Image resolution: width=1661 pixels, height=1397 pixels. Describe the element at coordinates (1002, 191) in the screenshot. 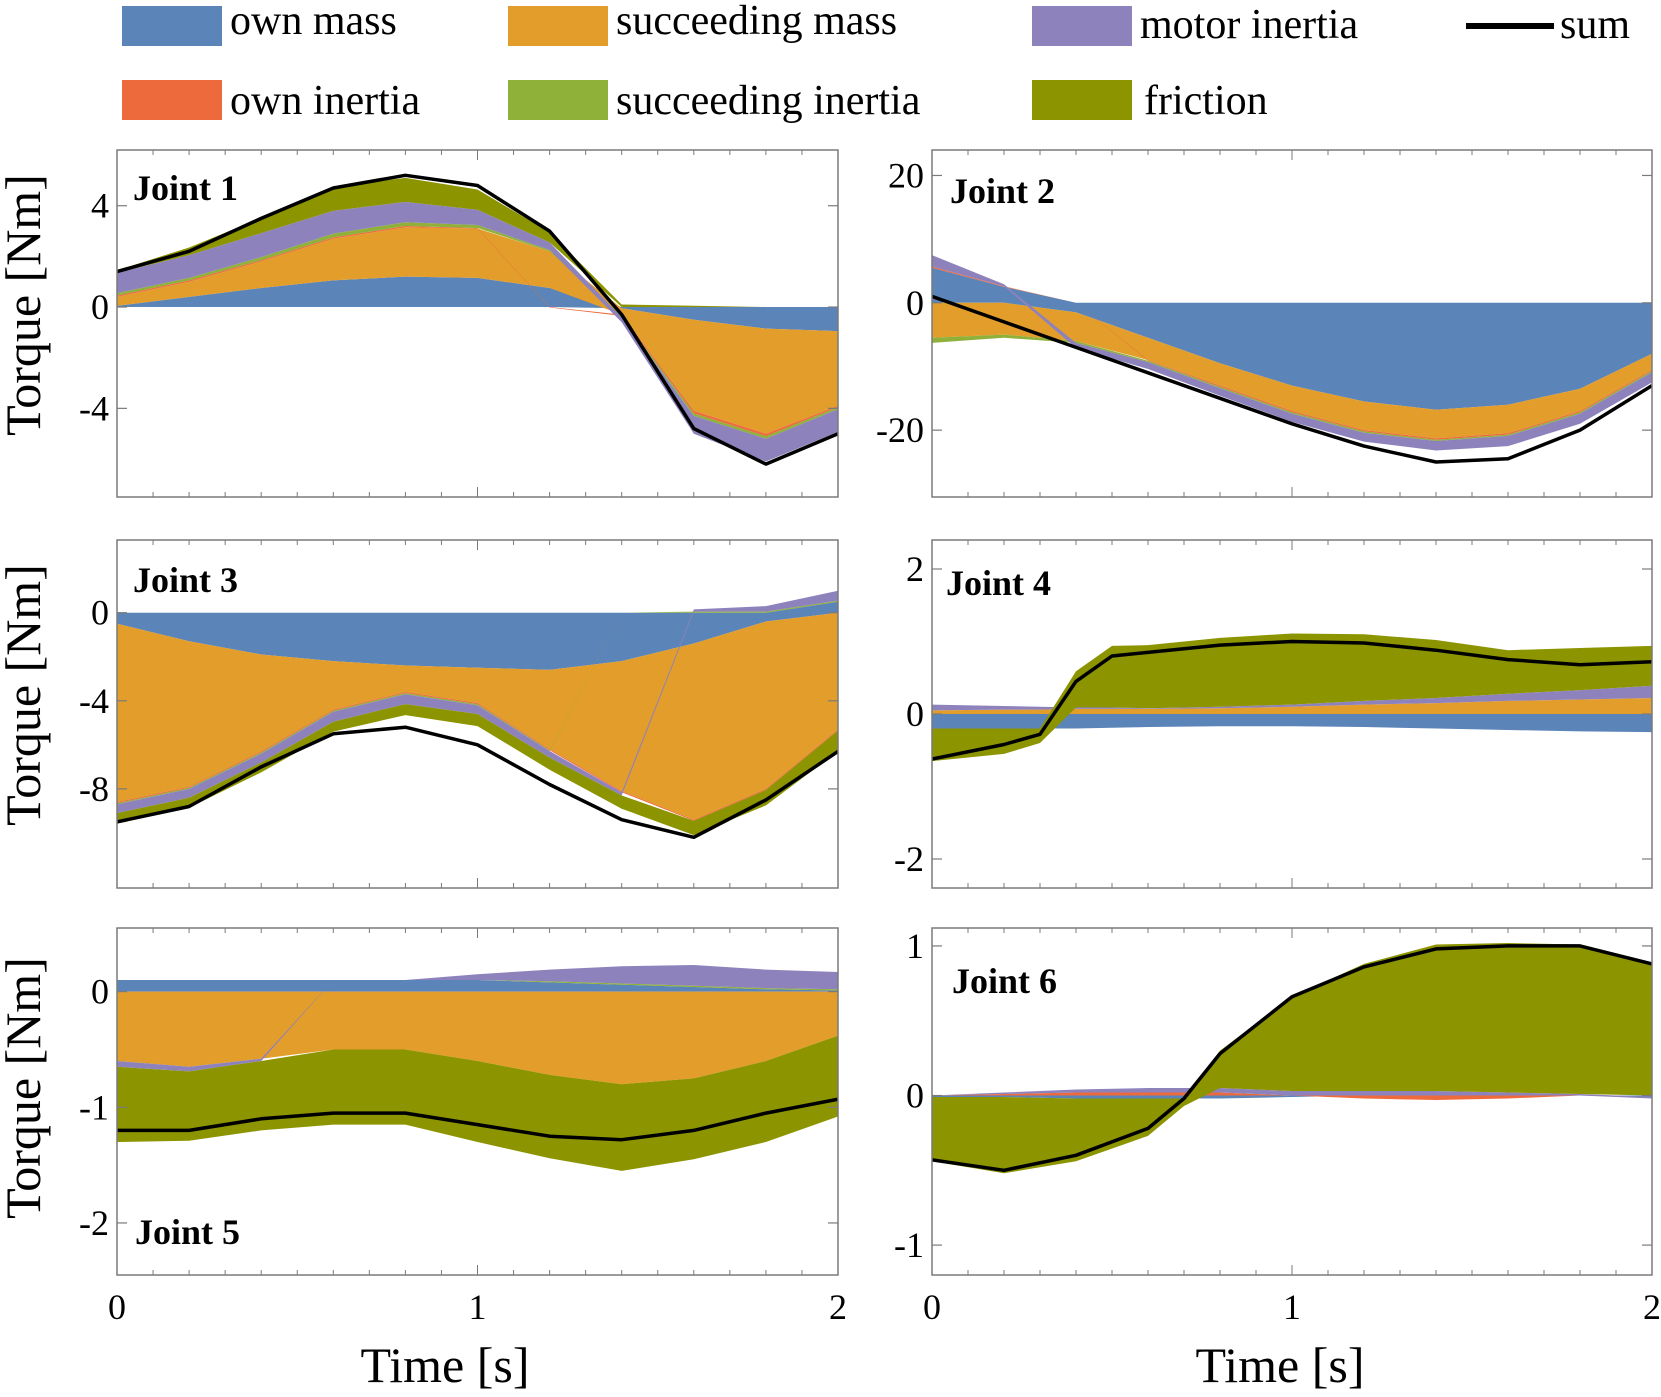

I see `panel-title: Joint 2` at that location.